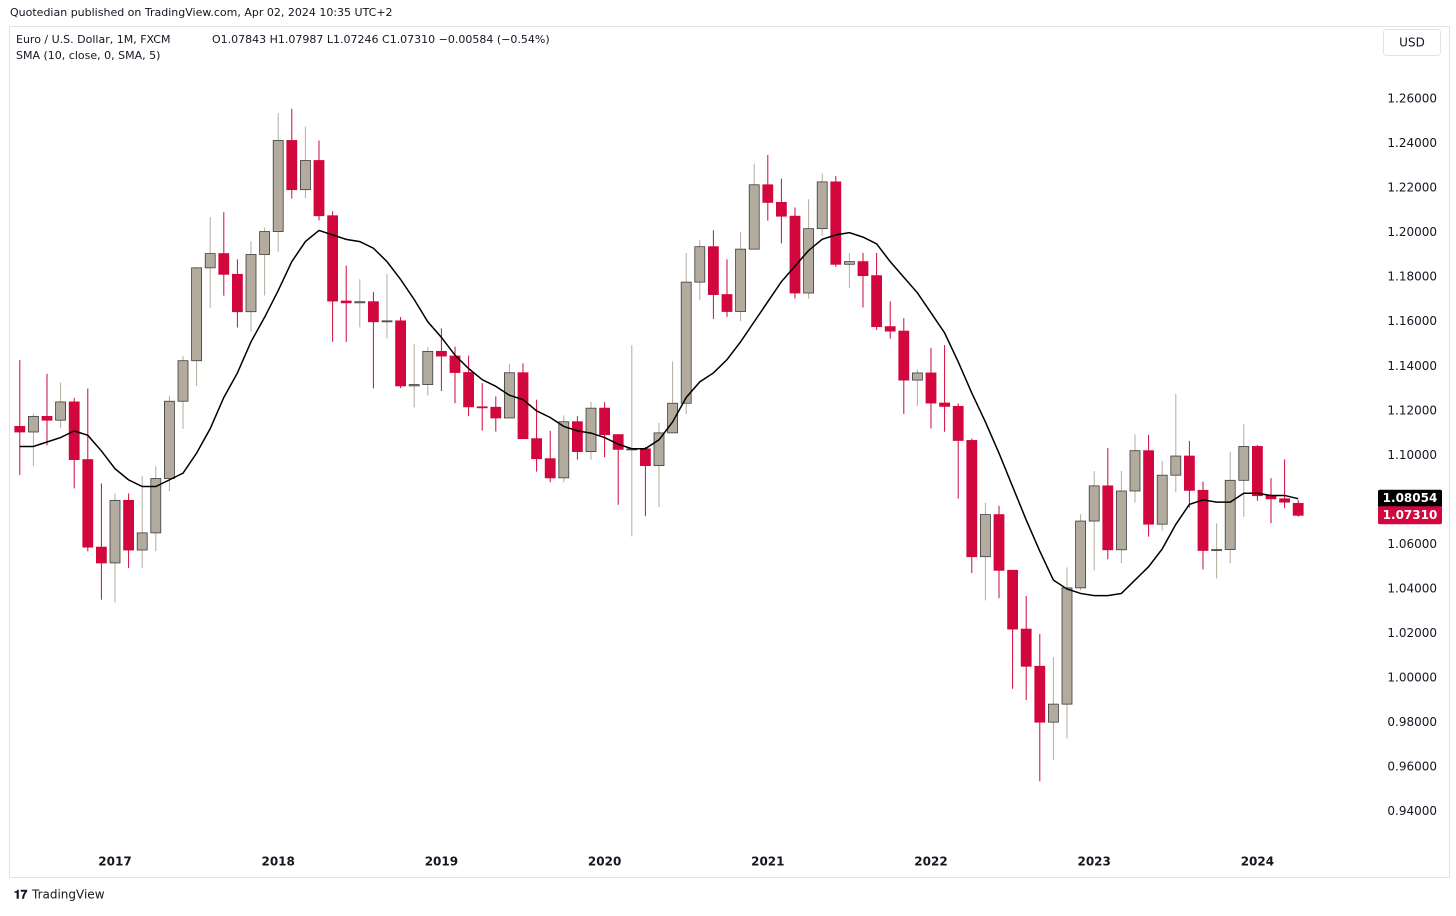 This screenshot has width=1456, height=916. Describe the element at coordinates (1257, 862) in the screenshot. I see `x-tick-label: 2024` at that location.